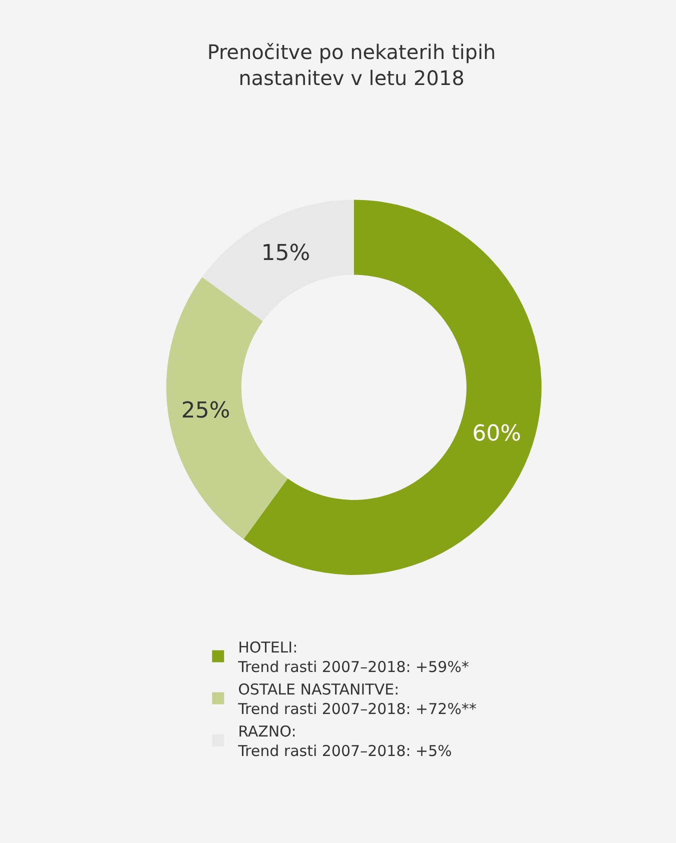 This screenshot has height=843, width=676. Describe the element at coordinates (344, 741) in the screenshot. I see `legend-label: RAZNO: Trend rasti 2007–2018: +5%` at that location.